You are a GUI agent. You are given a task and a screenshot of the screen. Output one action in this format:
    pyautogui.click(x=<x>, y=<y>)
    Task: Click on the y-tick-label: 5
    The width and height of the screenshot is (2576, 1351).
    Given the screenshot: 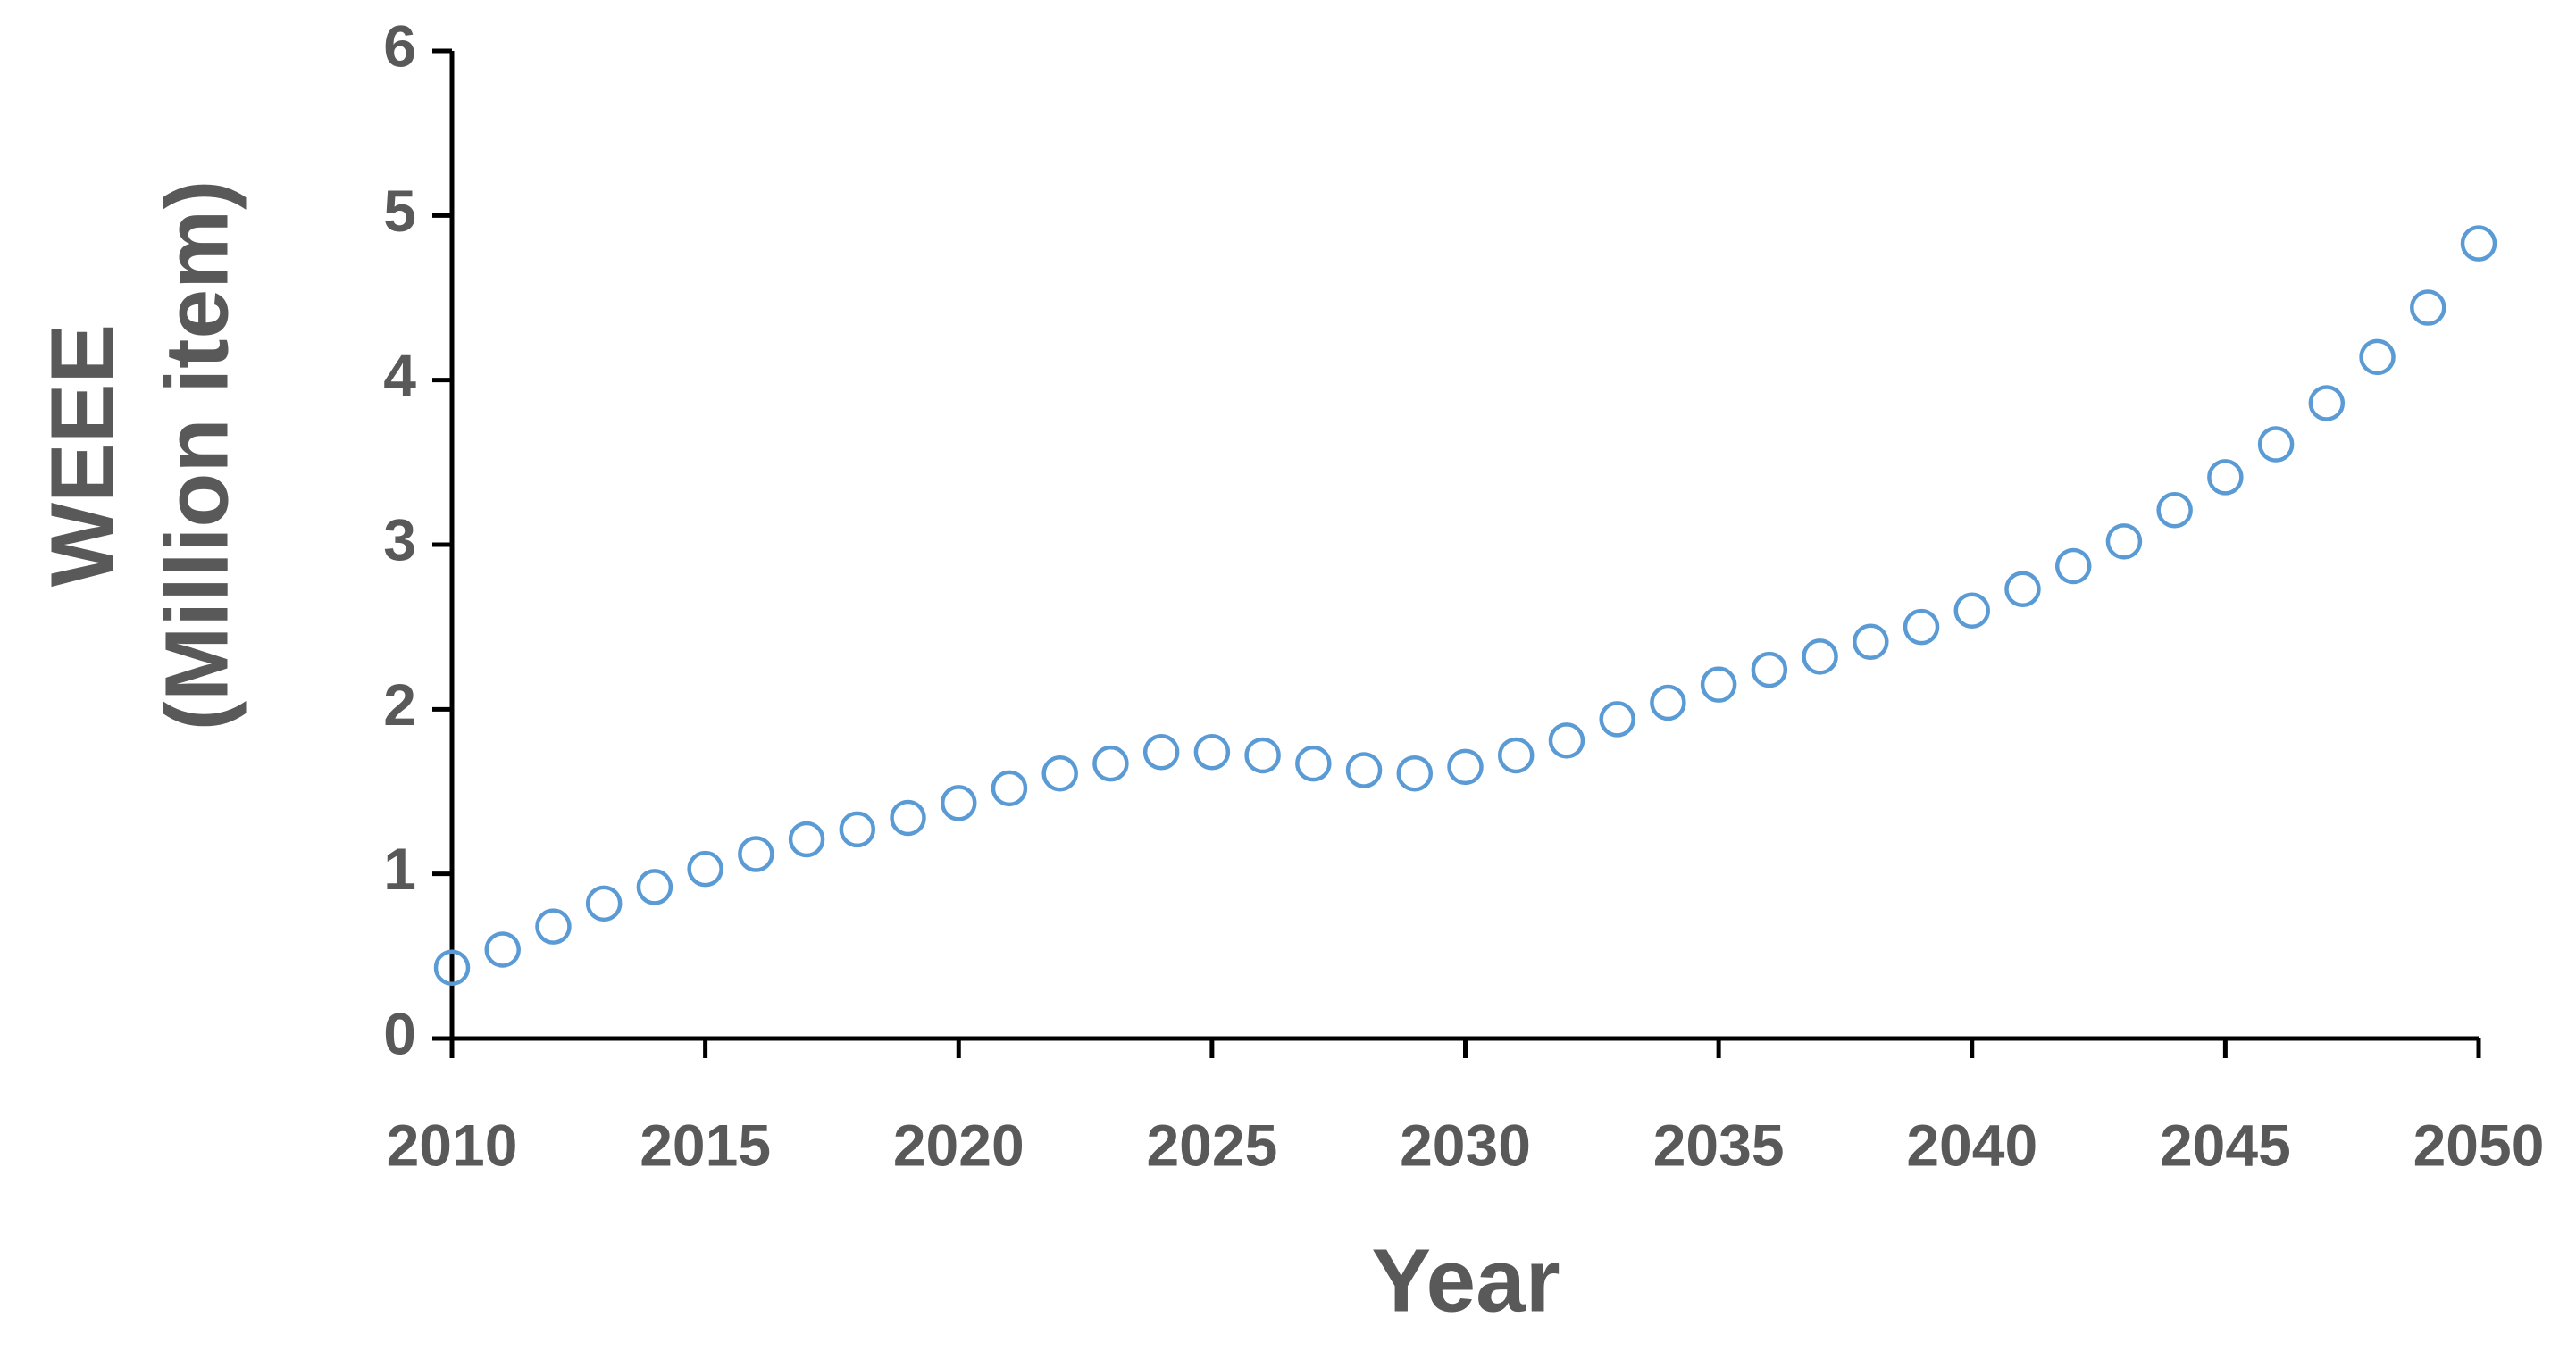 What is the action you would take?
    pyautogui.click(x=400, y=211)
    